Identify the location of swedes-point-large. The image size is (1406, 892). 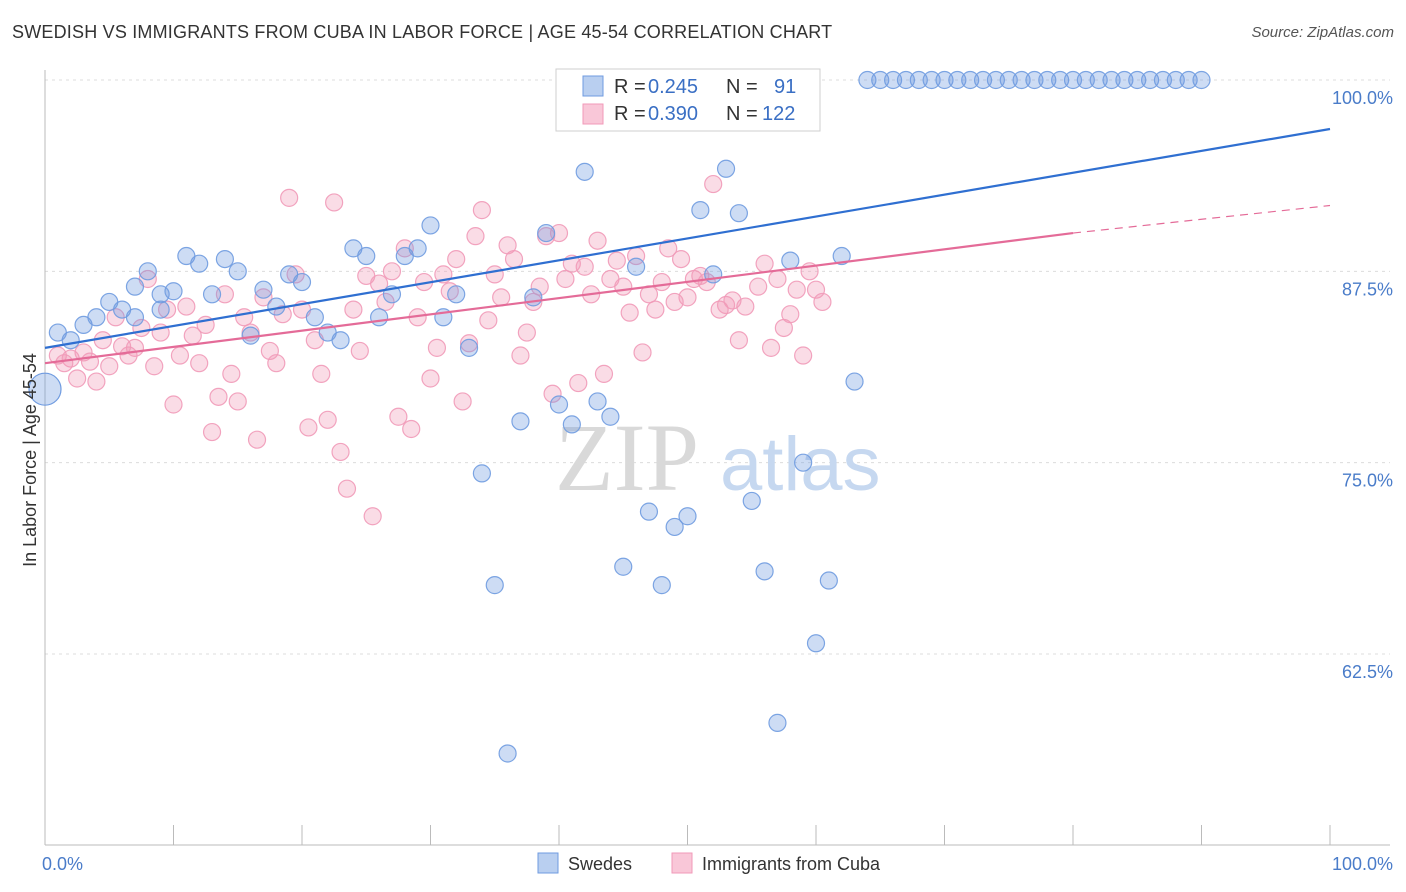
(45, 389).